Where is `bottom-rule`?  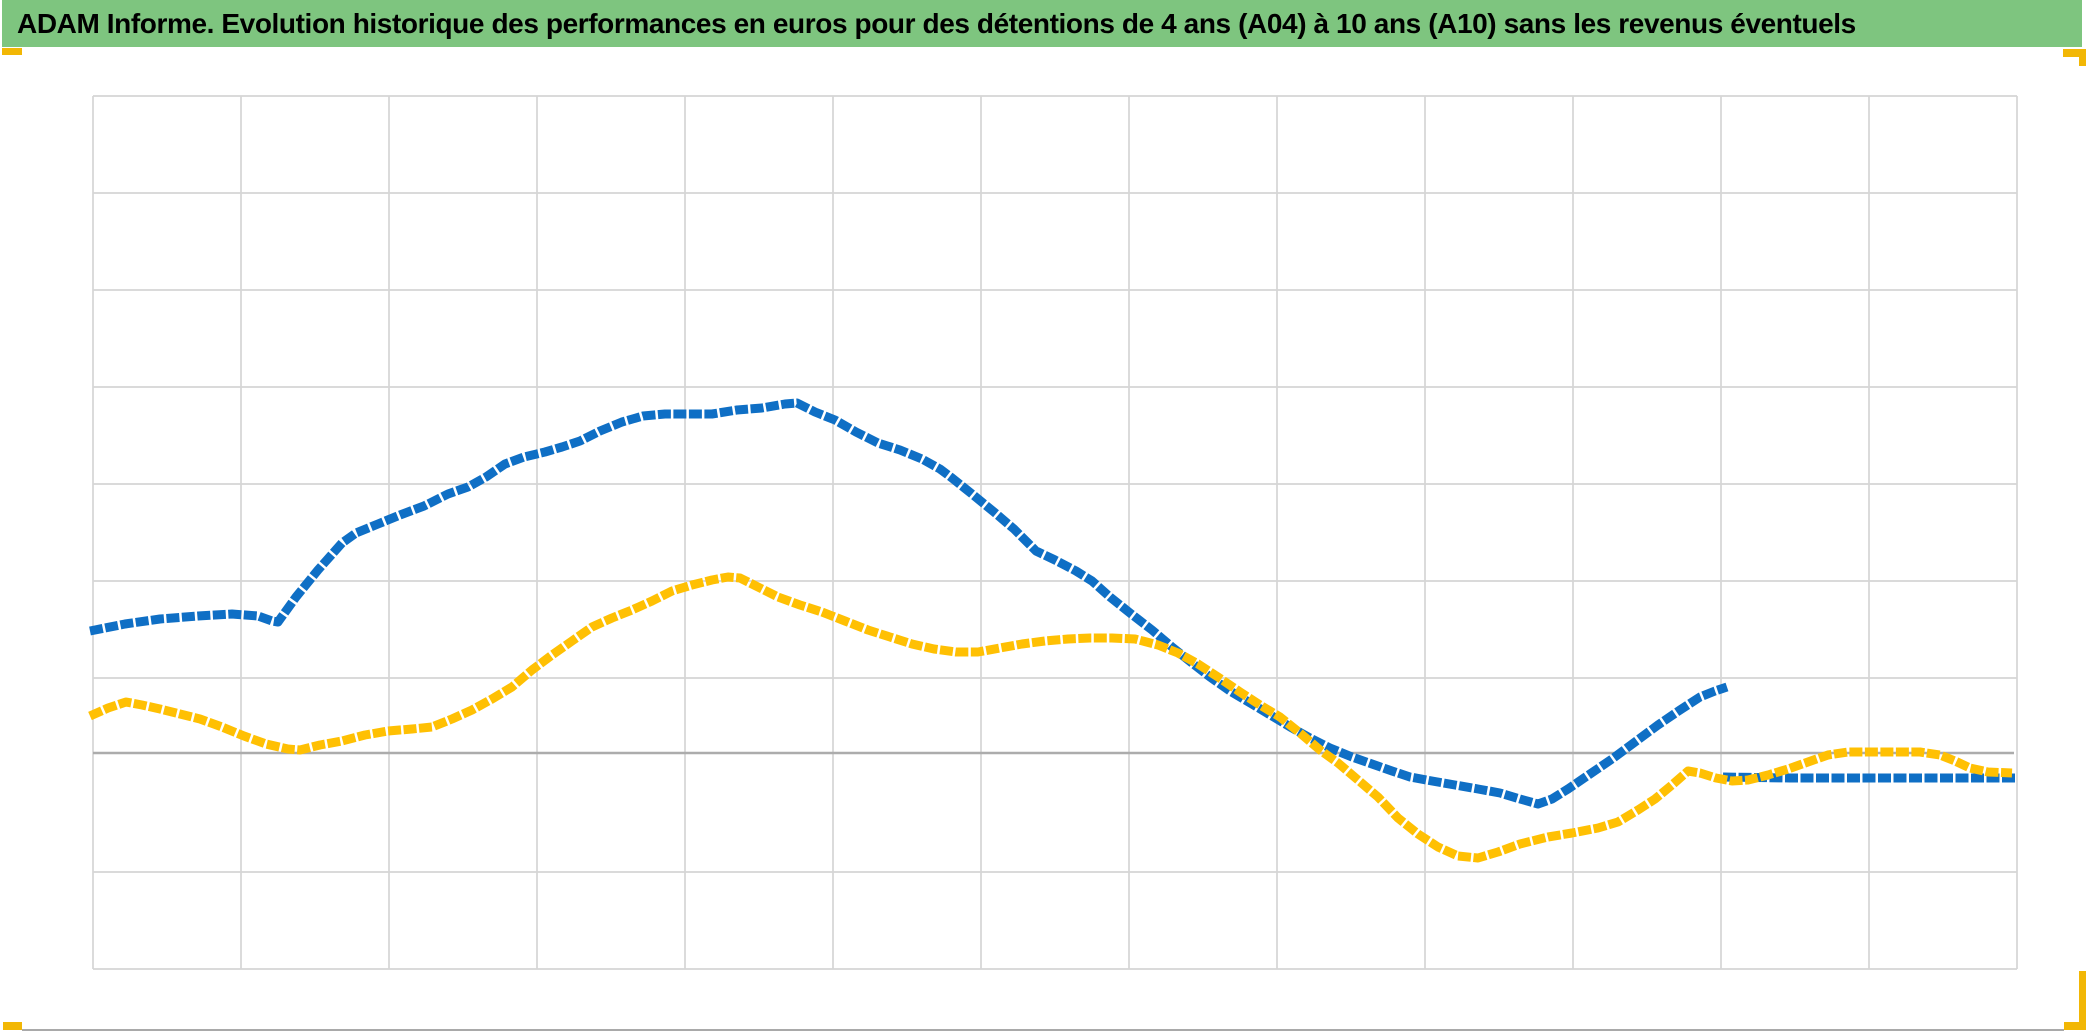
bottom-rule is located at coordinates (1043, 1030).